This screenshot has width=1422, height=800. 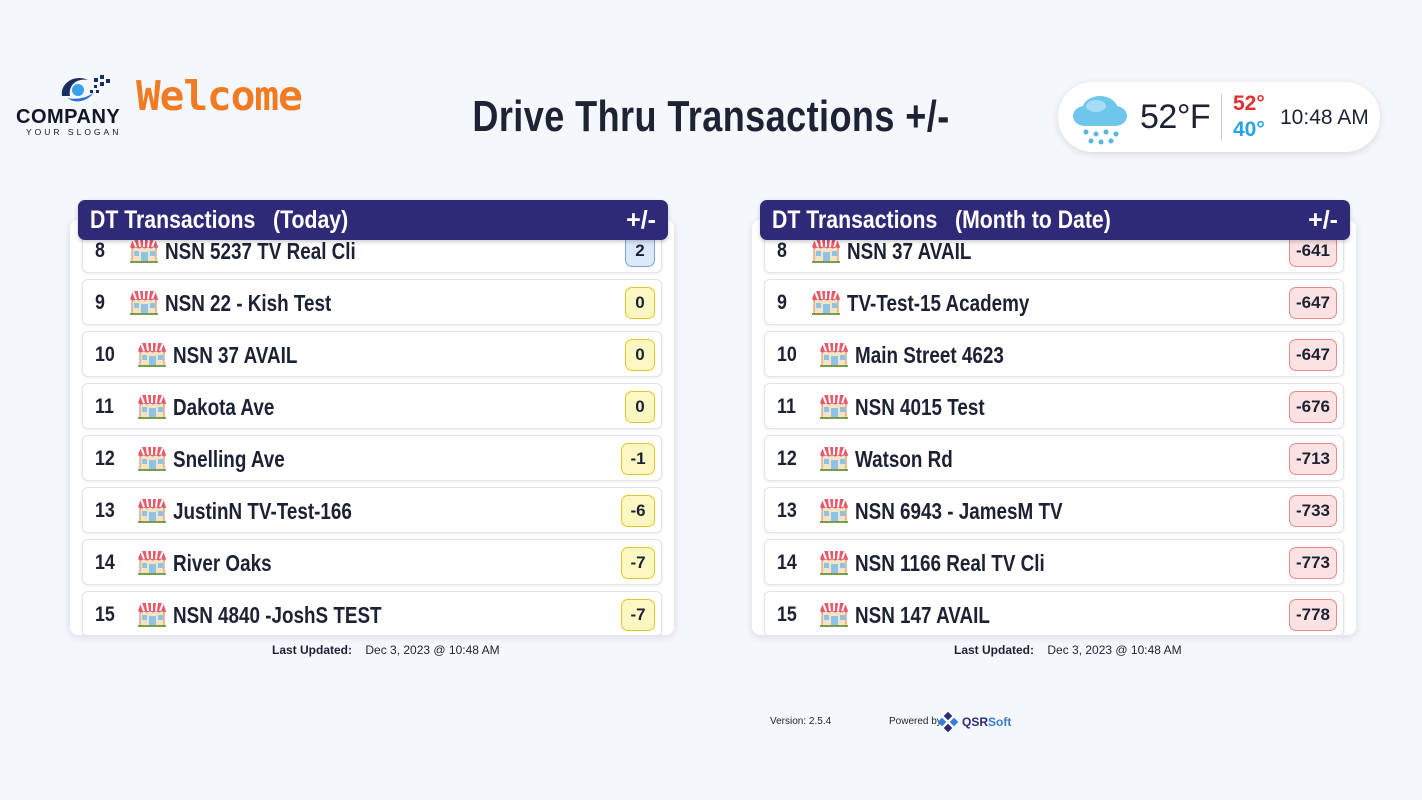 What do you see at coordinates (922, 615) in the screenshot?
I see `store-name: NSN 147 AVAIL` at bounding box center [922, 615].